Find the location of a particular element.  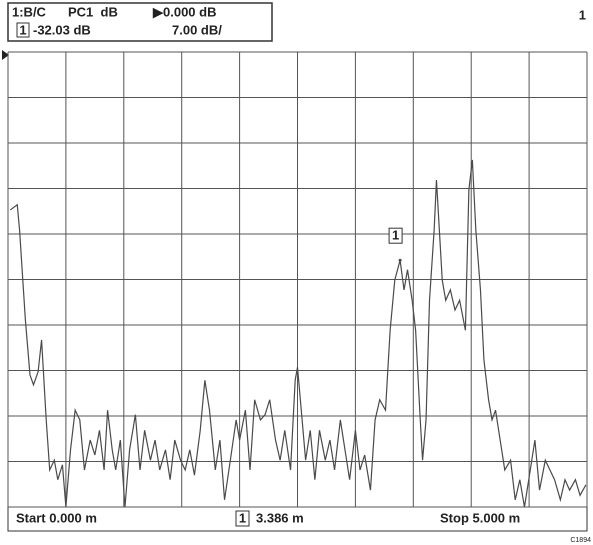

footer-marker-number: 1 is located at coordinates (242, 517).